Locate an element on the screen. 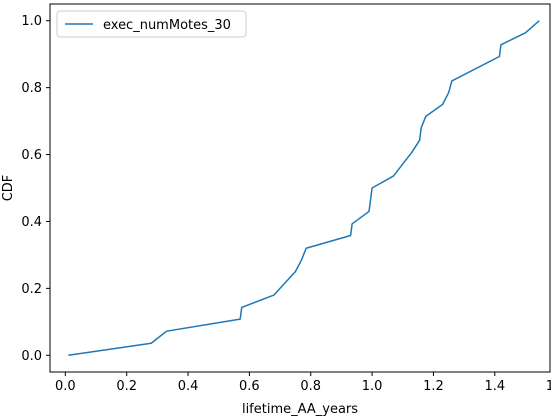  y-tick-label: 0.2 is located at coordinates (31, 289).